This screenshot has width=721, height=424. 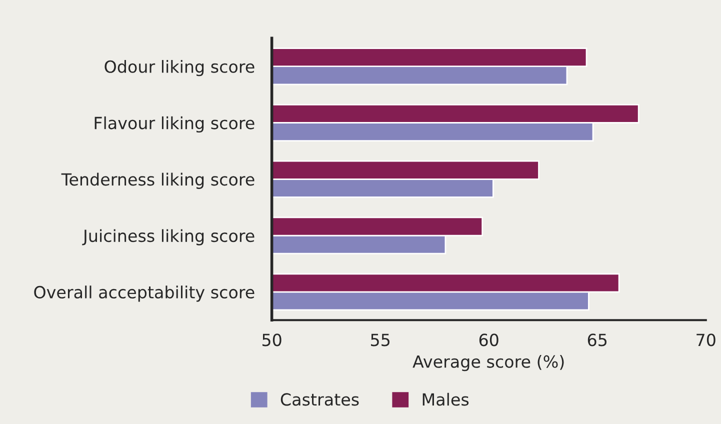 I want to click on x-tick-label: 70, so click(x=706, y=340).